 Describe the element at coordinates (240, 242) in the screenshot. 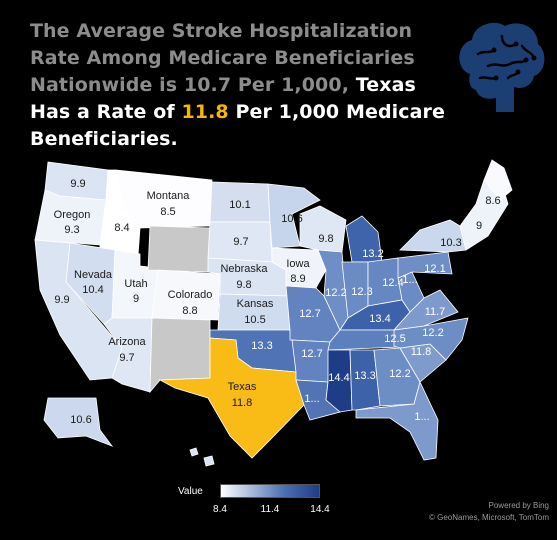

I see `map-label-sd: 9.7` at that location.